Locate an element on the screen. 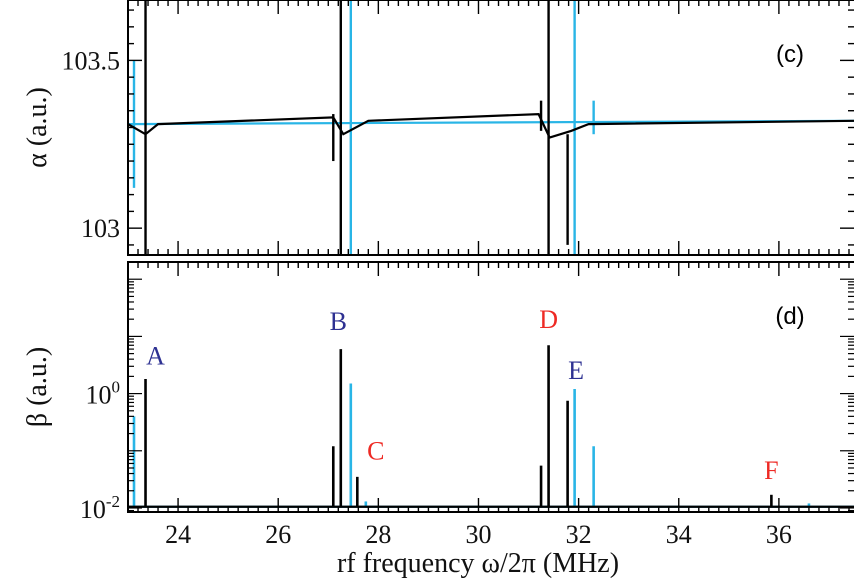  x-tick-label: 24 is located at coordinates (178, 534).